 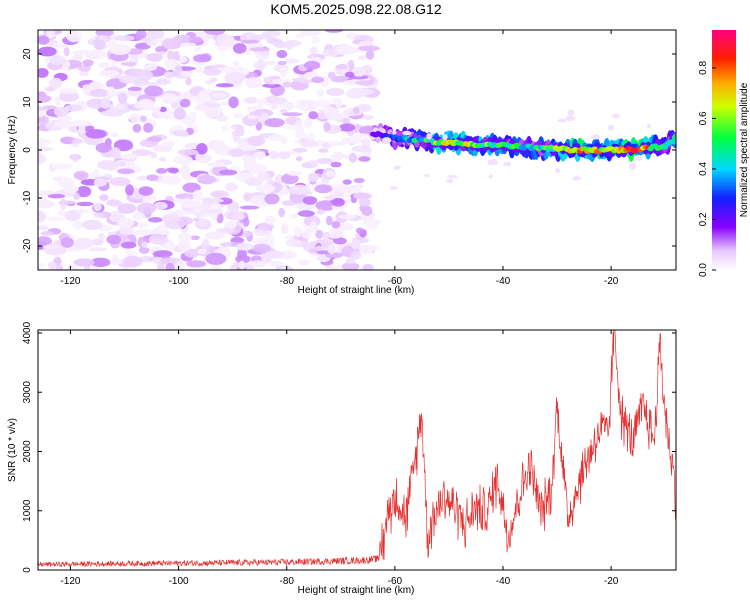 I want to click on y-tick-label: 3000, so click(x=27, y=392).